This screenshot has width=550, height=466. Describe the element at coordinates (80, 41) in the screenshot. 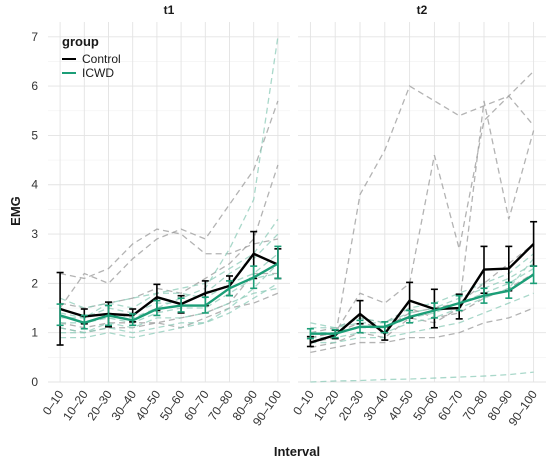

I see `legend-title: group` at that location.